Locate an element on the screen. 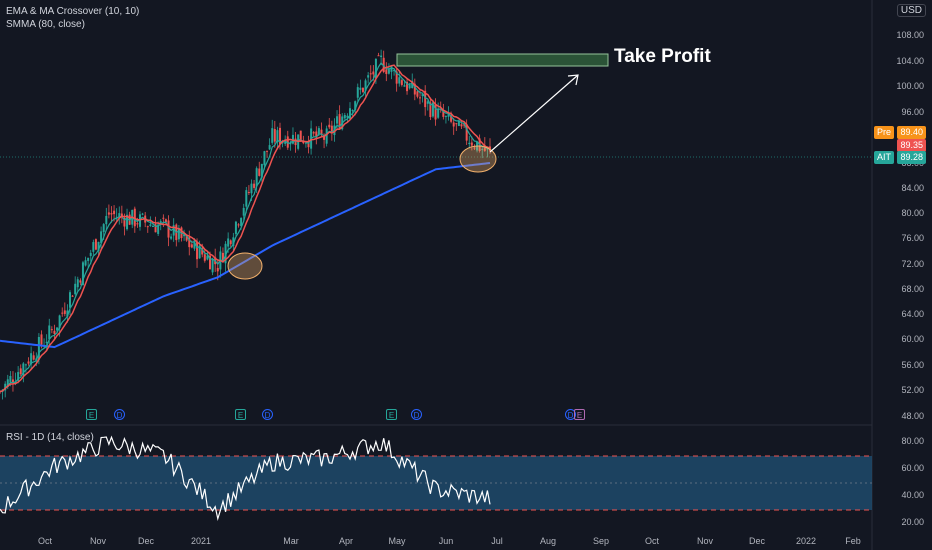 Image resolution: width=932 pixels, height=550 pixels. time-tick-label: May is located at coordinates (397, 541).